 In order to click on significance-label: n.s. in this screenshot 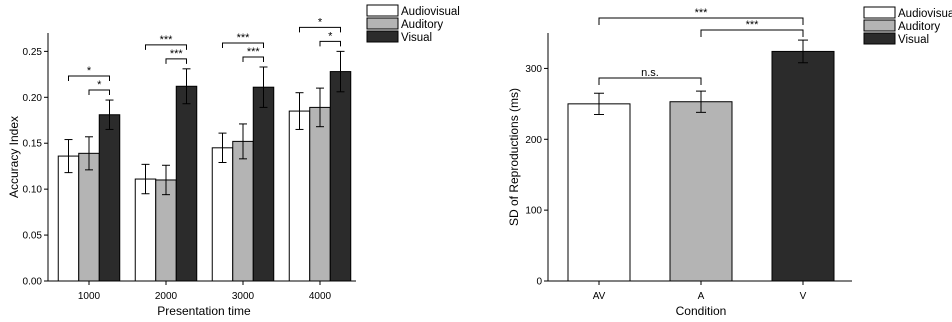, I will do `click(650, 73)`.